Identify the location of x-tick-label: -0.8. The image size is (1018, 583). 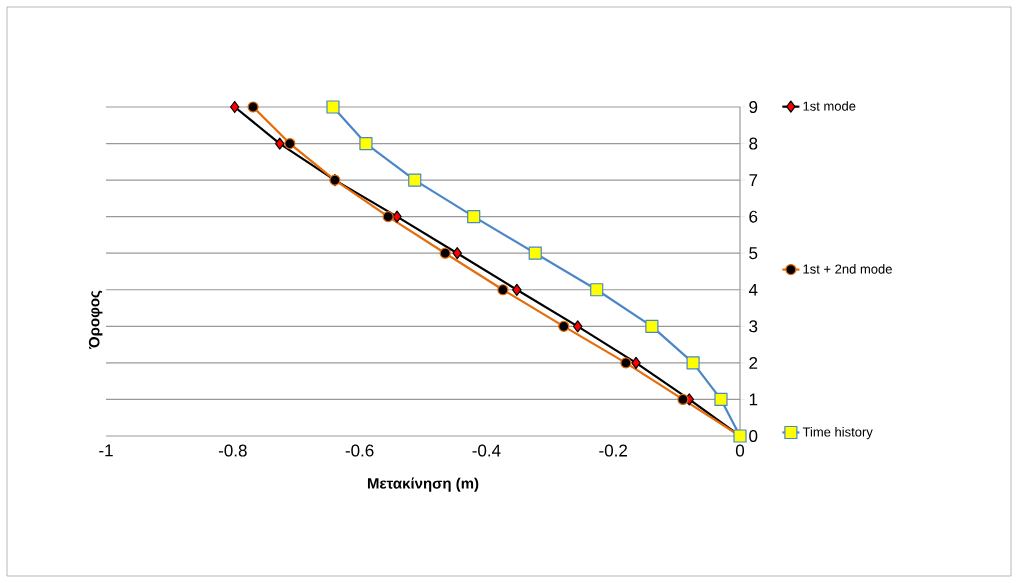
(232, 450).